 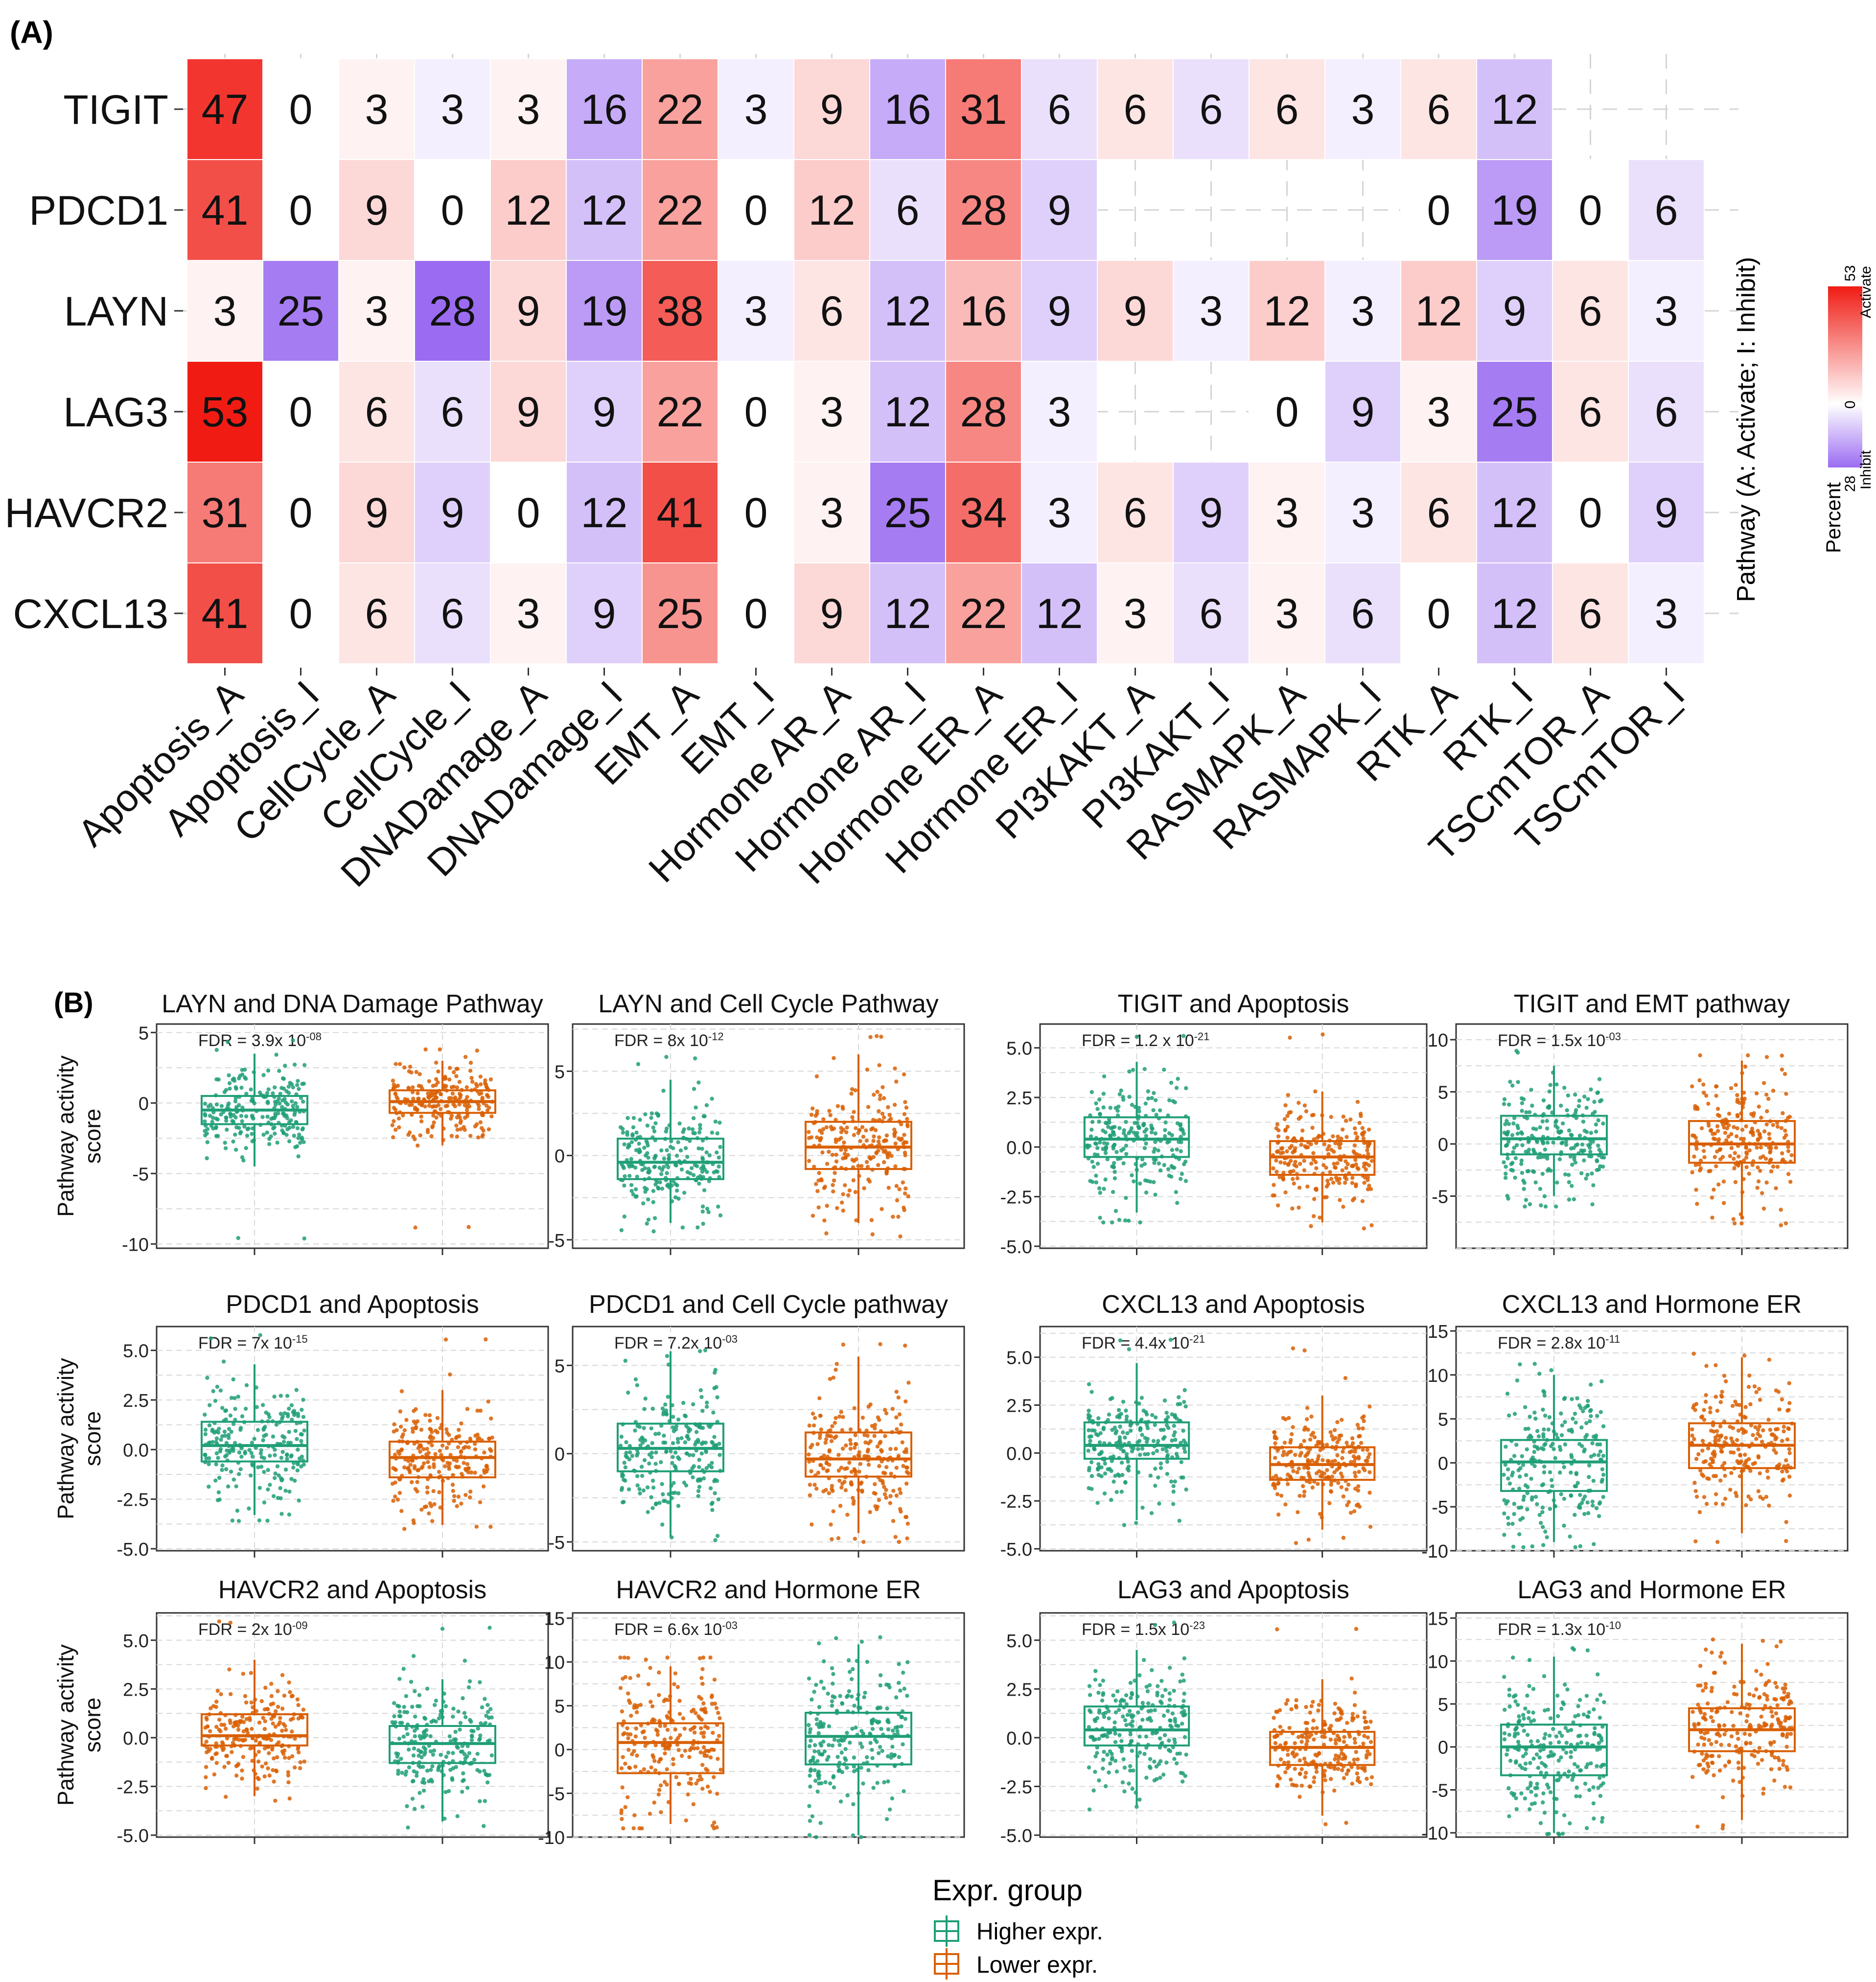 What do you see at coordinates (98, 210) in the screenshot?
I see `heatmap-row-label: PDCD1` at bounding box center [98, 210].